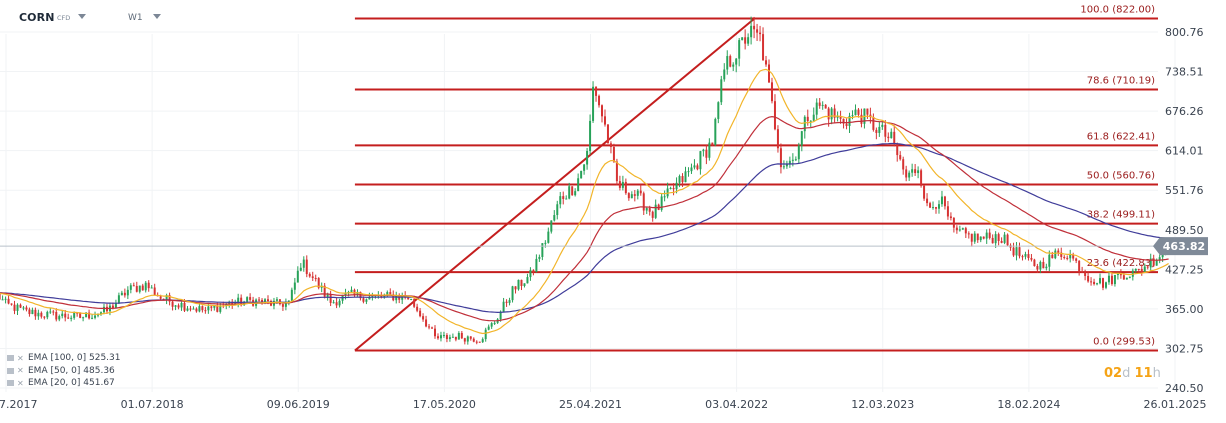 The height and width of the screenshot is (423, 1226). Describe the element at coordinates (37, 17) in the screenshot. I see `symbol-name: CORN` at that location.